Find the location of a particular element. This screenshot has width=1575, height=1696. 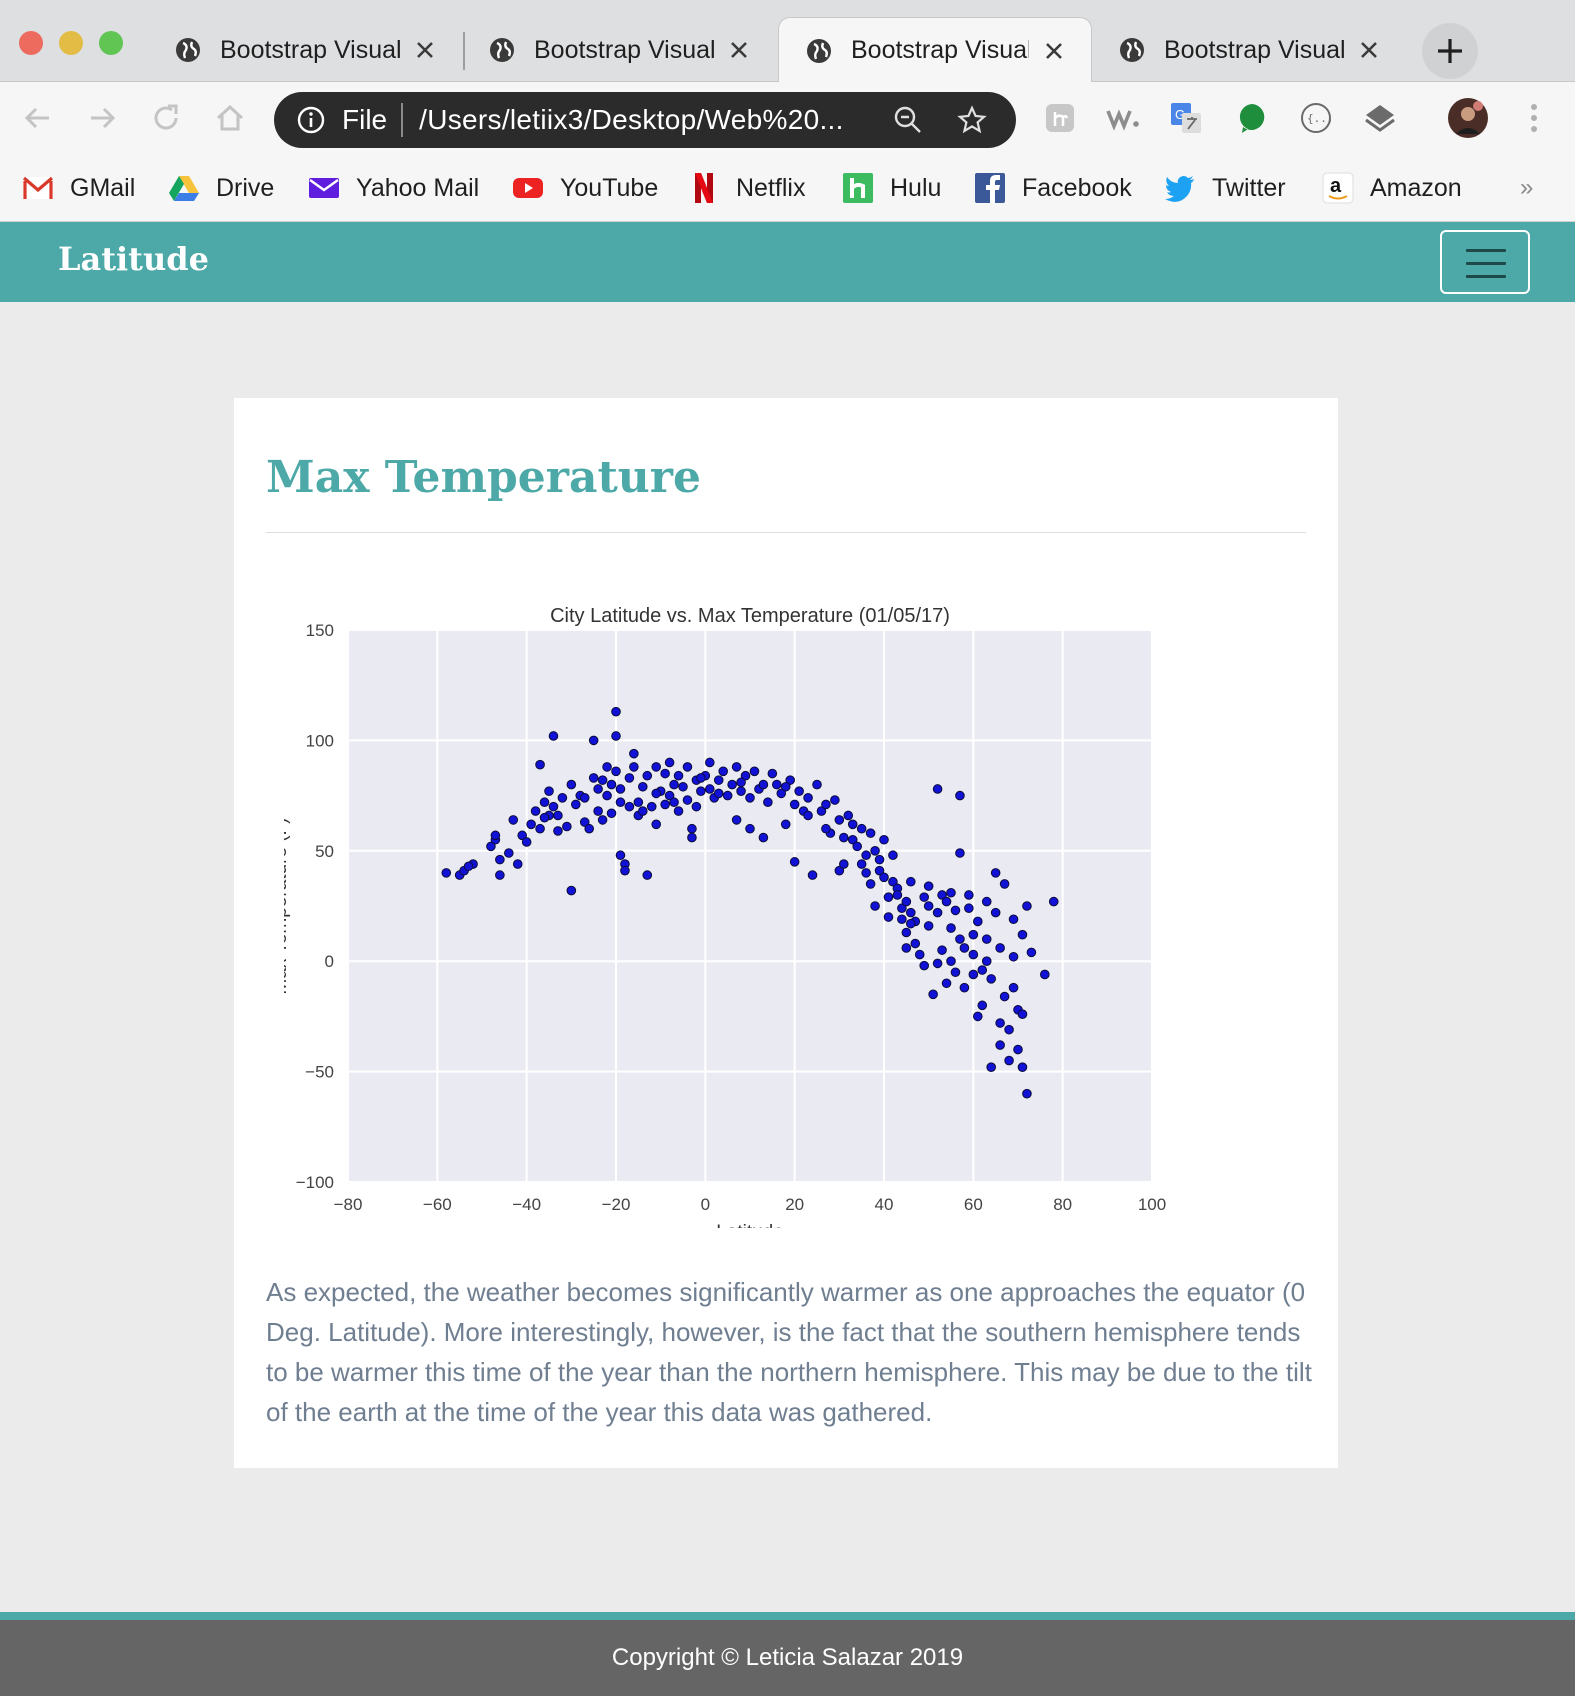

bookmark-hulu: Hulu is located at coordinates (891, 188).